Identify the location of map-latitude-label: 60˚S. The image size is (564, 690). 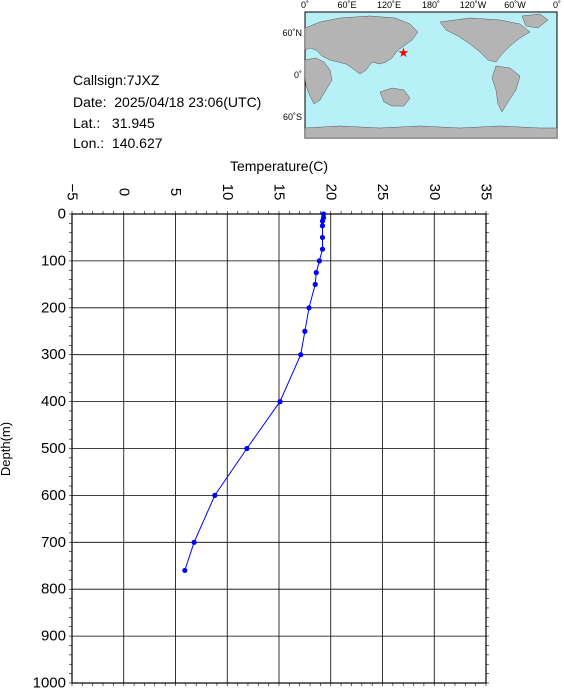
(292, 117).